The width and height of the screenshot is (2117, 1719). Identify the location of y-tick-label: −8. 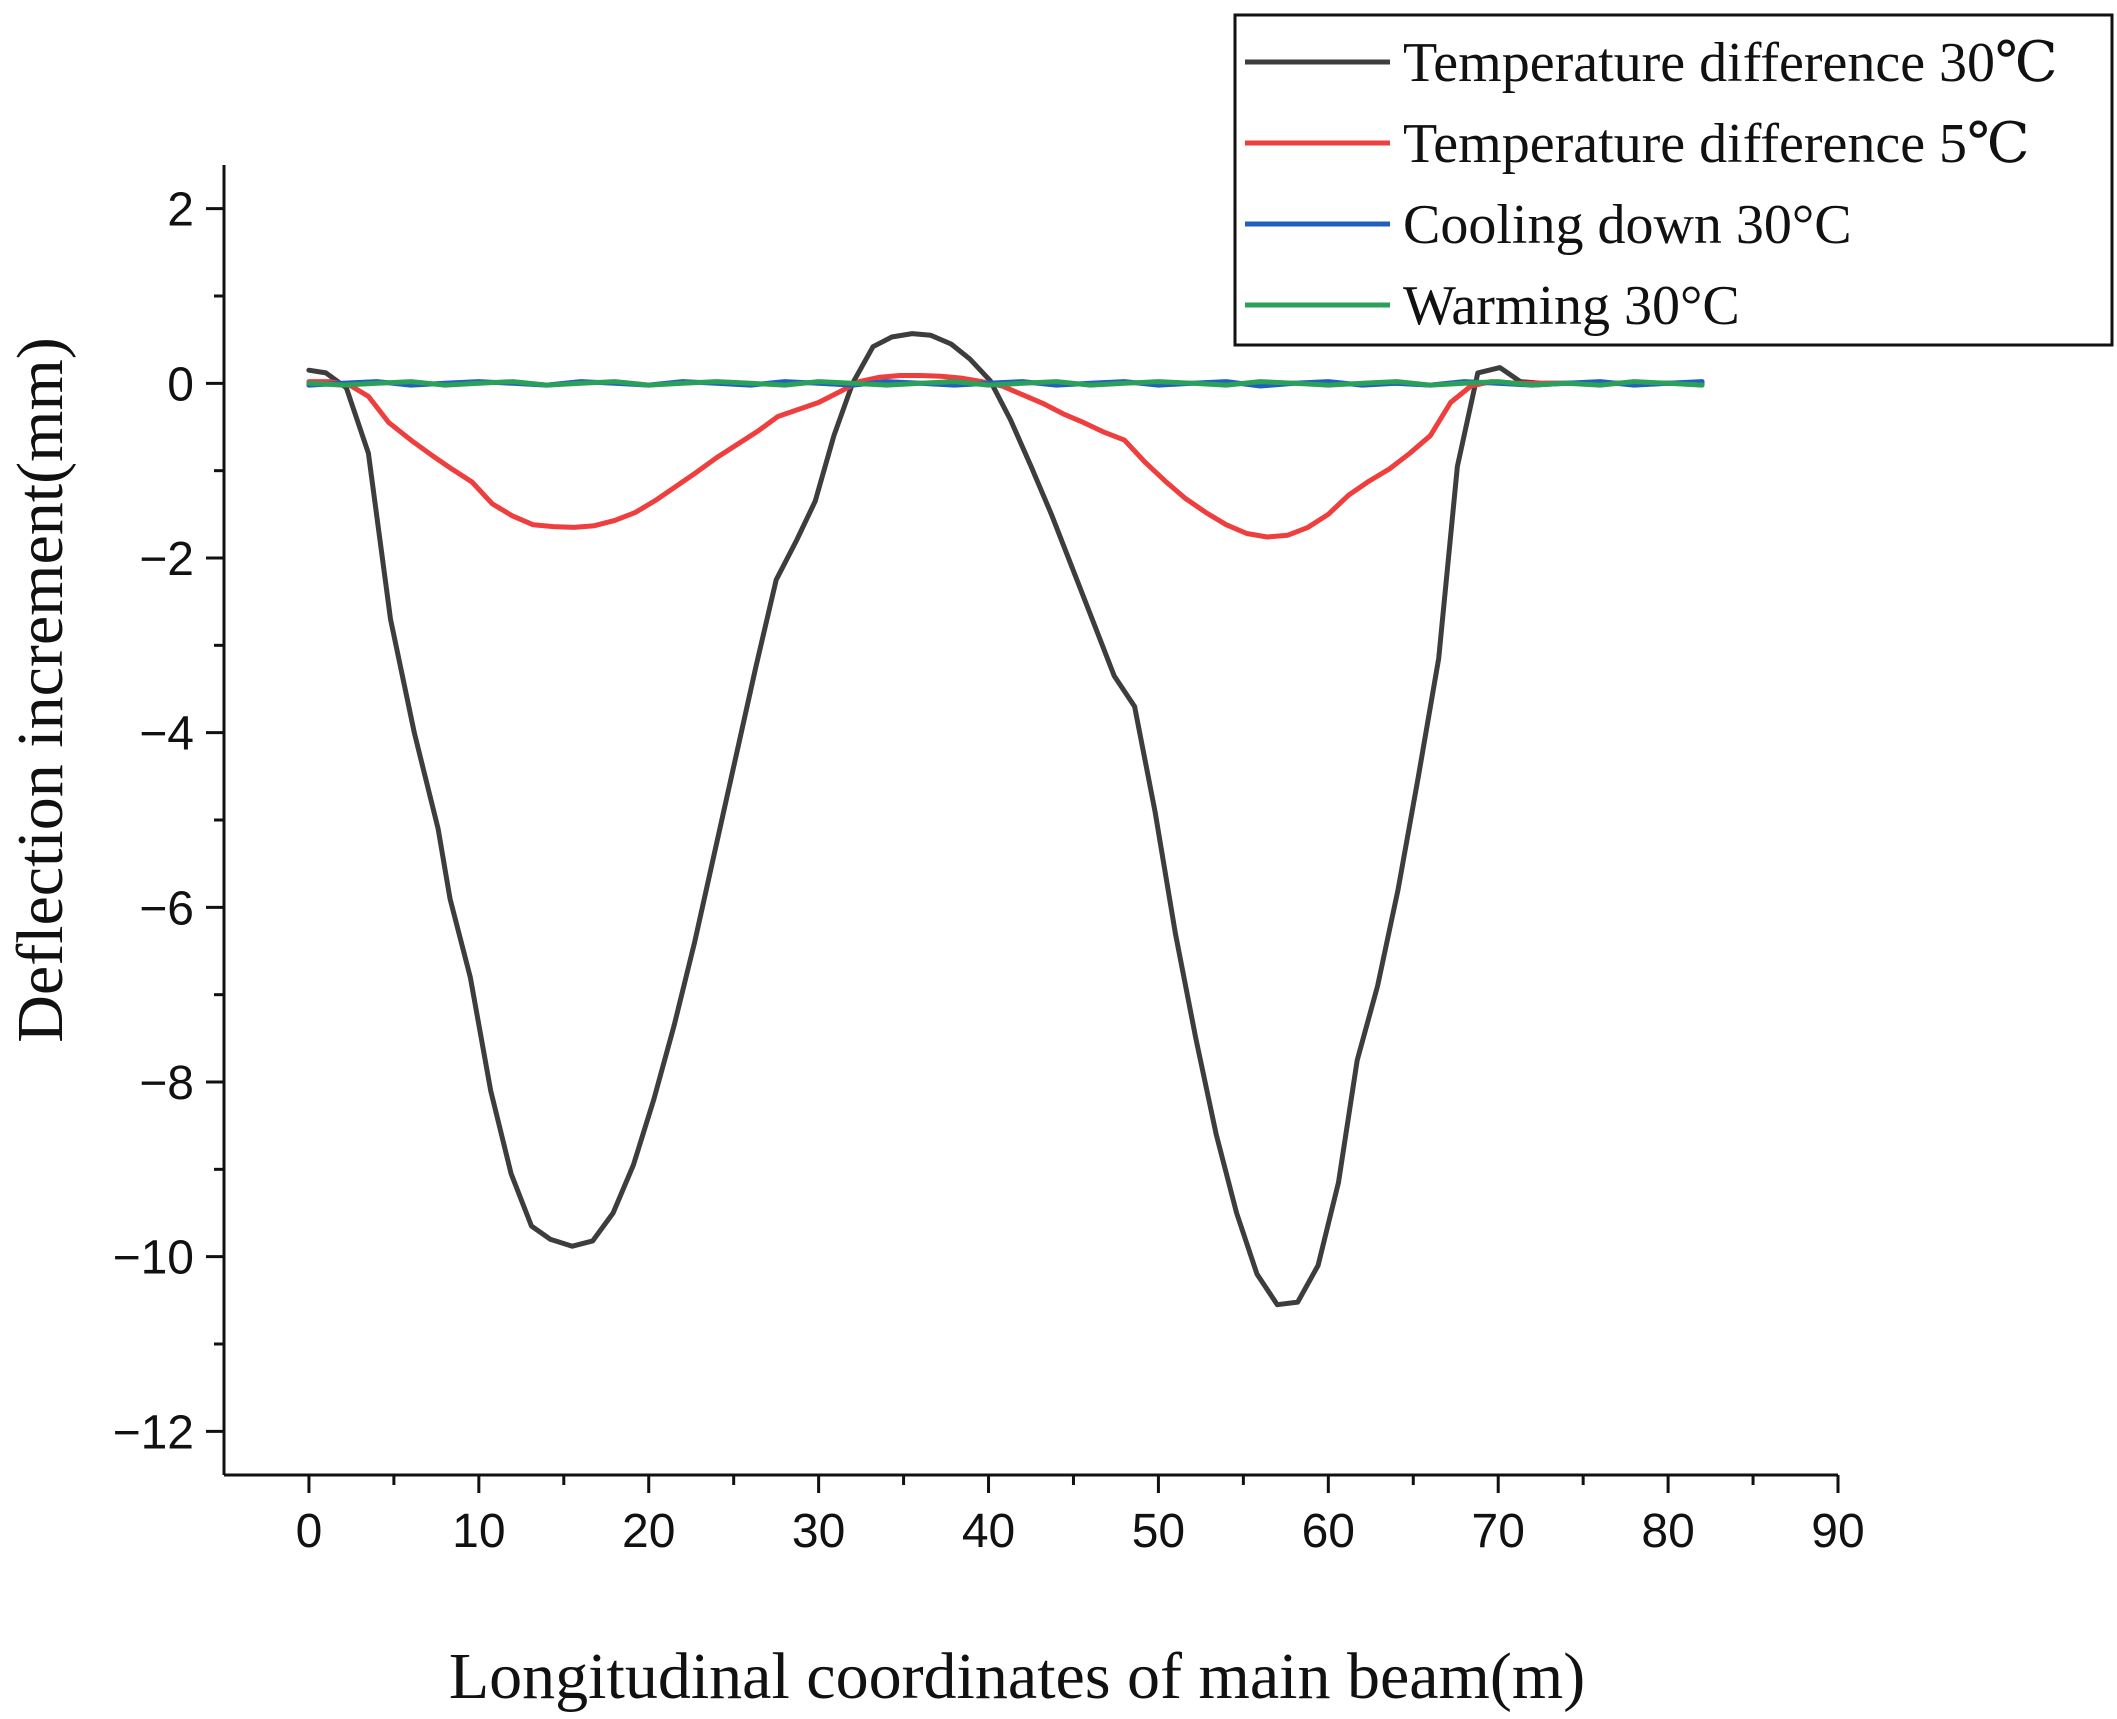
(166, 1083).